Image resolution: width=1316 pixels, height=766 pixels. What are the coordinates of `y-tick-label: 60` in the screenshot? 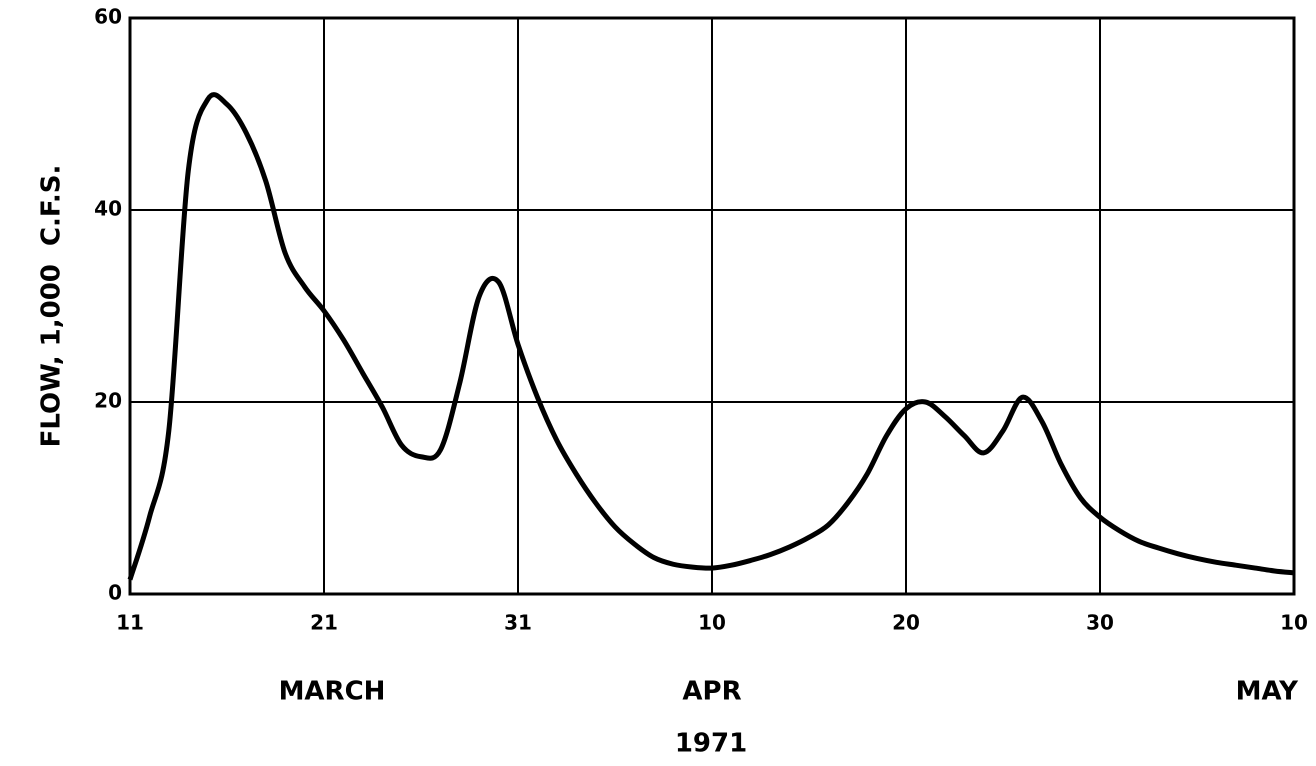 It's located at (108, 17).